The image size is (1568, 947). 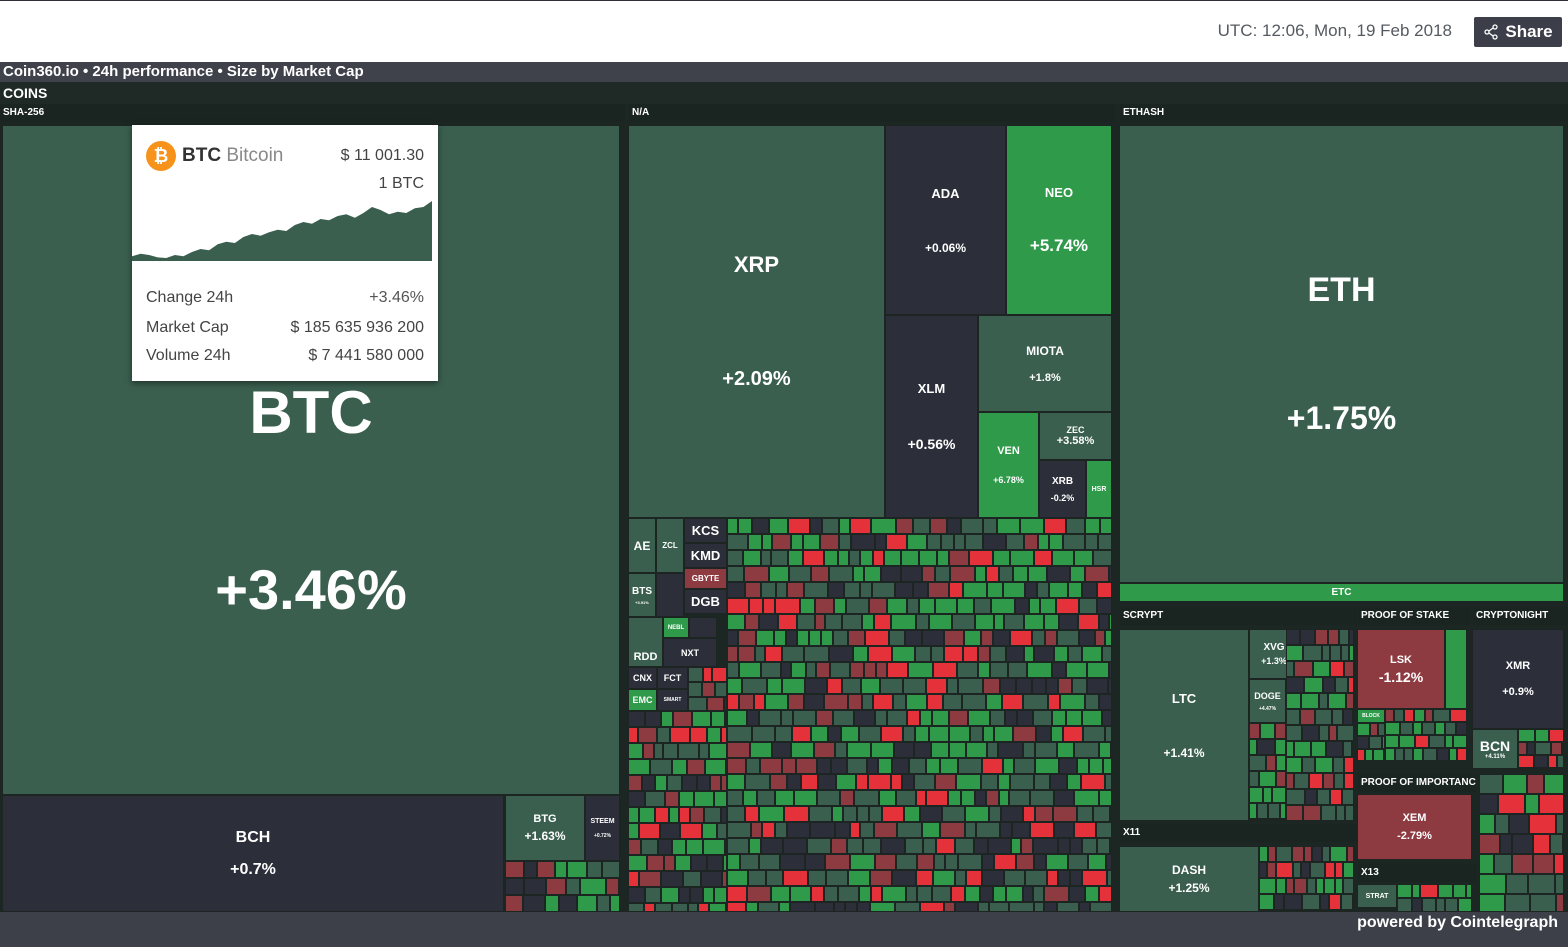 What do you see at coordinates (645, 642) in the screenshot?
I see `coin-tile-rdd: RDD` at bounding box center [645, 642].